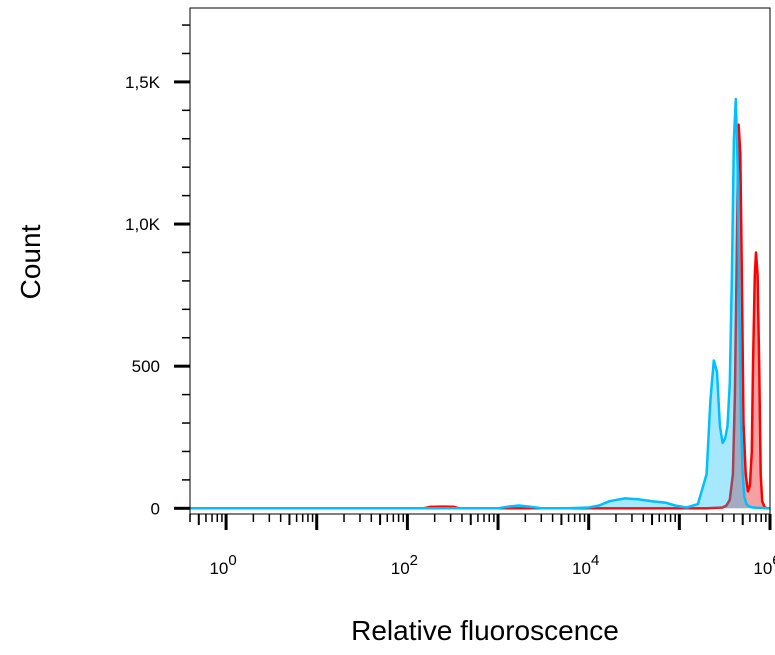 The width and height of the screenshot is (775, 655). Describe the element at coordinates (764, 565) in the screenshot. I see `x-tick-label: 10⁶` at that location.